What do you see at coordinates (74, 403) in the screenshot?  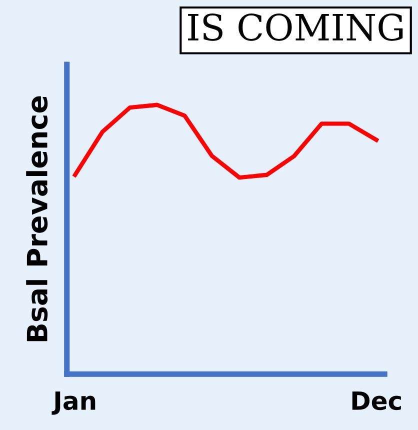 I see `x-tick-label: Jan` at bounding box center [74, 403].